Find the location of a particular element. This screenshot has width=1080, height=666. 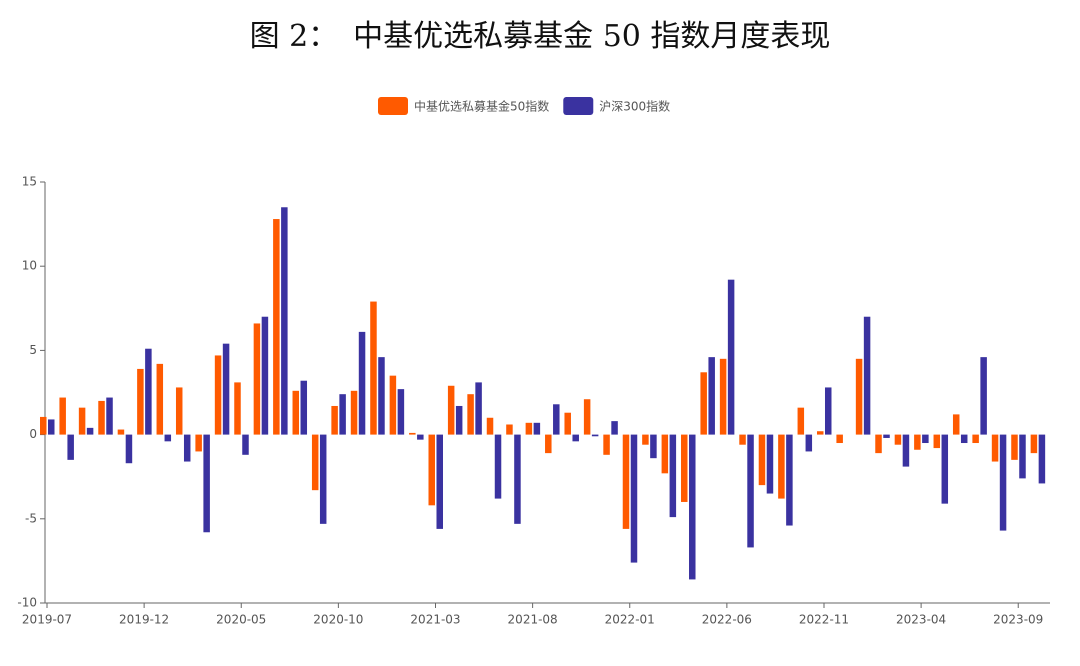

x-tick-label: 2023-09 is located at coordinates (1018, 620).